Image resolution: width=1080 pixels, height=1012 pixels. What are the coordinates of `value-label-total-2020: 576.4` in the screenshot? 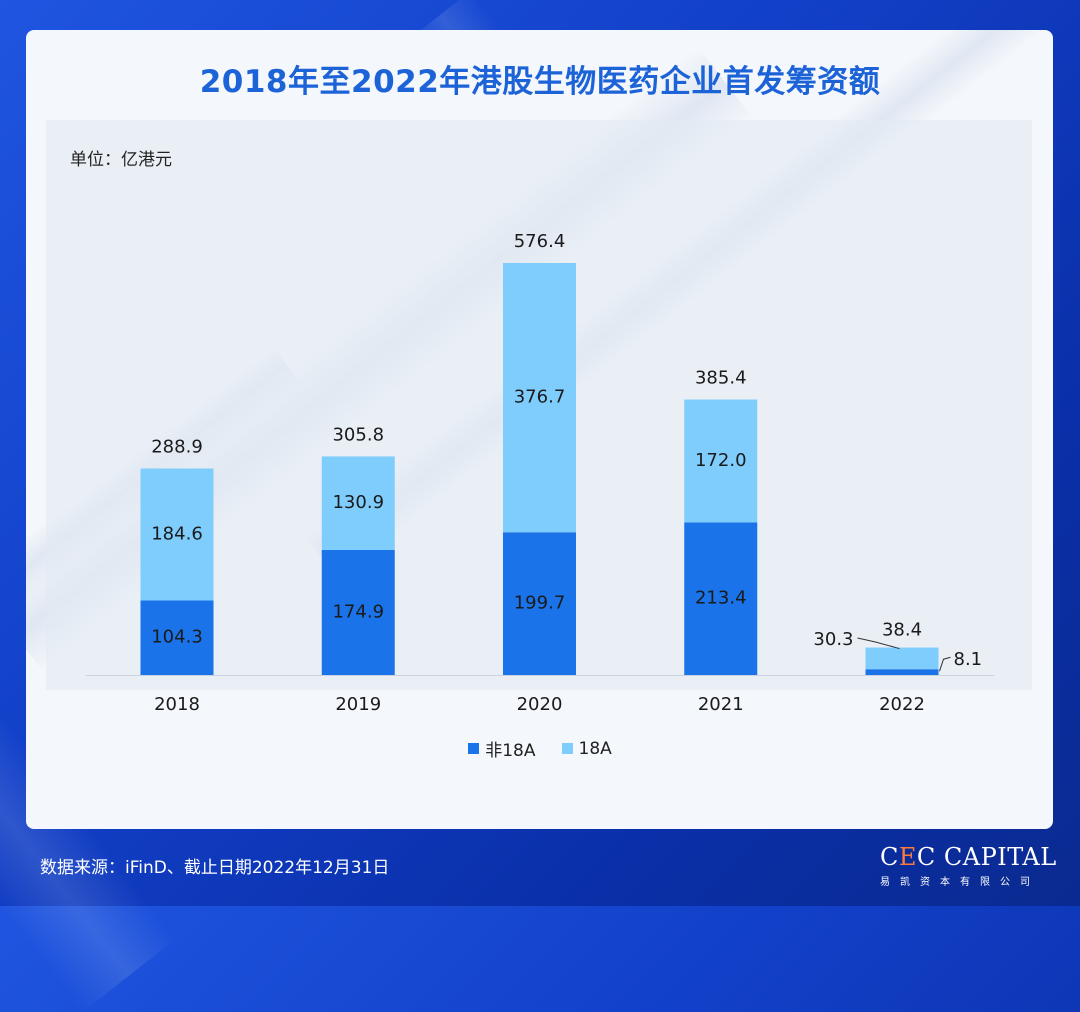 It's located at (540, 241).